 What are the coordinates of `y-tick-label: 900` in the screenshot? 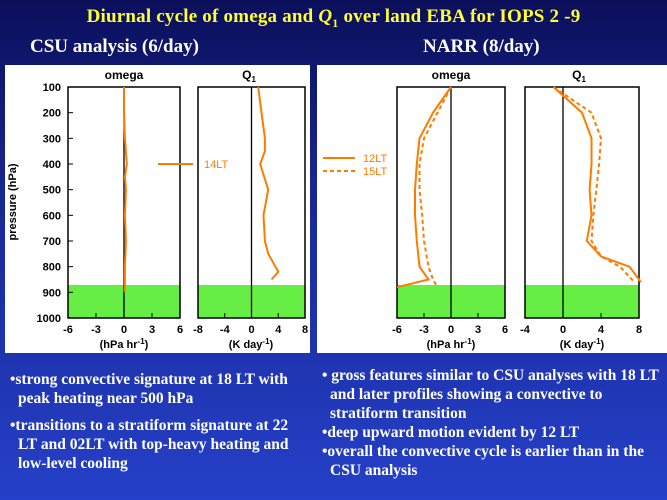 It's located at (52, 293).